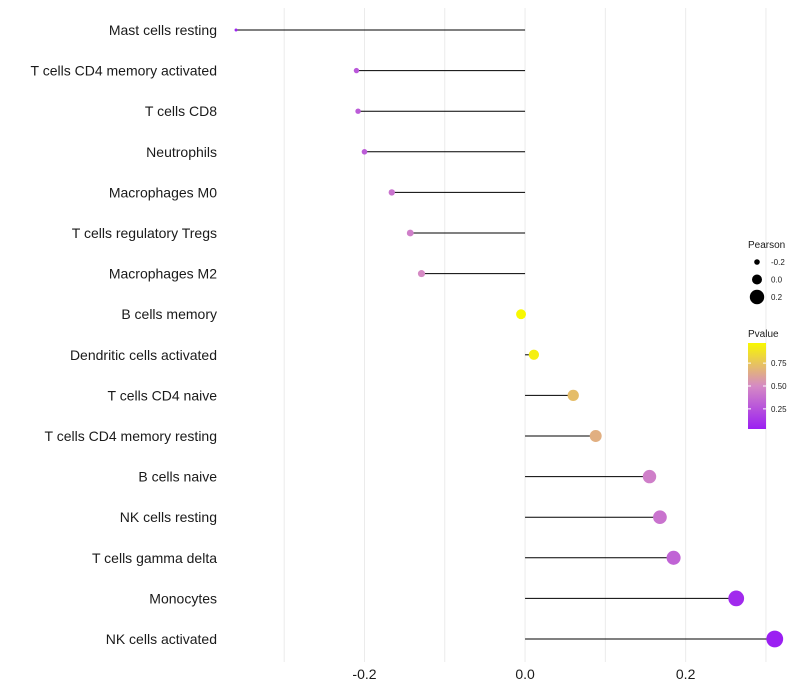 Image resolution: width=800 pixels, height=700 pixels. Describe the element at coordinates (686, 674) in the screenshot. I see `x-tick-label: 0.2` at that location.